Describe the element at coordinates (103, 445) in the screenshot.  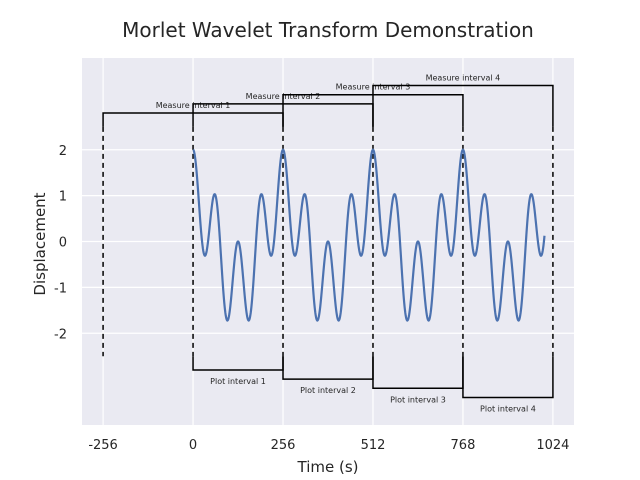
I see `x-tick-label: -256` at that location.